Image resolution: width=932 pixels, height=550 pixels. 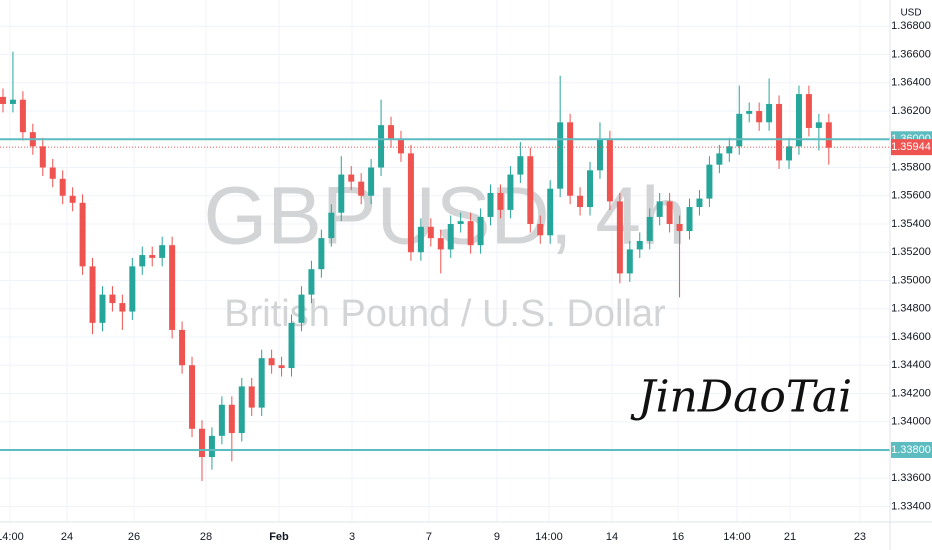 What do you see at coordinates (911, 54) in the screenshot?
I see `y-tick-label: 1.36600` at bounding box center [911, 54].